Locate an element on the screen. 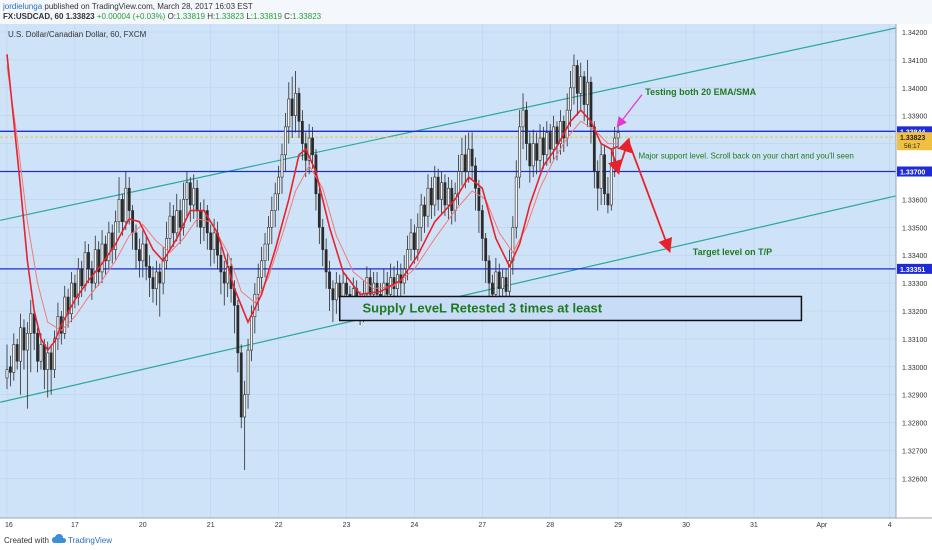 This screenshot has height=550, width=932. x-tick-label: 30 is located at coordinates (686, 525).